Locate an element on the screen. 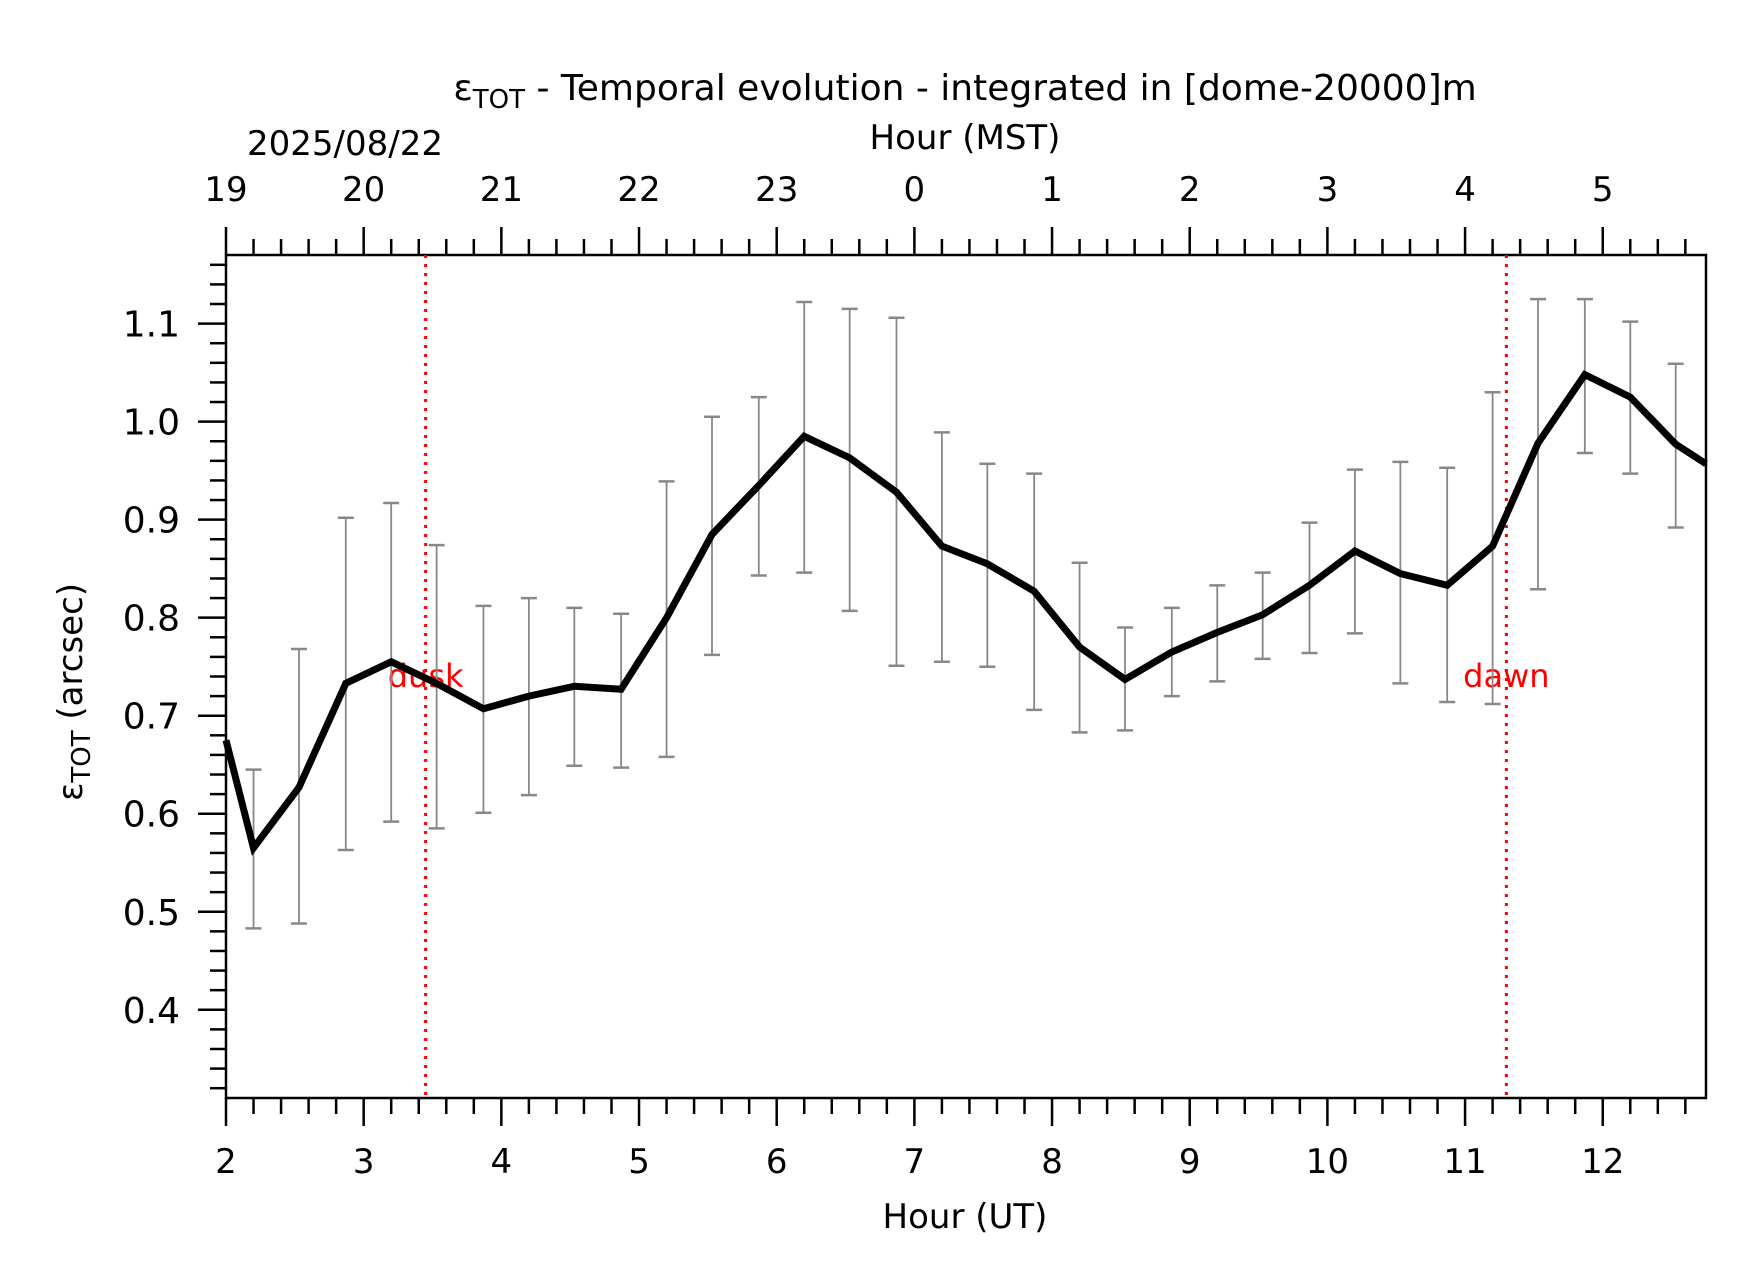  x-top-tick-label: 21 is located at coordinates (501, 190).